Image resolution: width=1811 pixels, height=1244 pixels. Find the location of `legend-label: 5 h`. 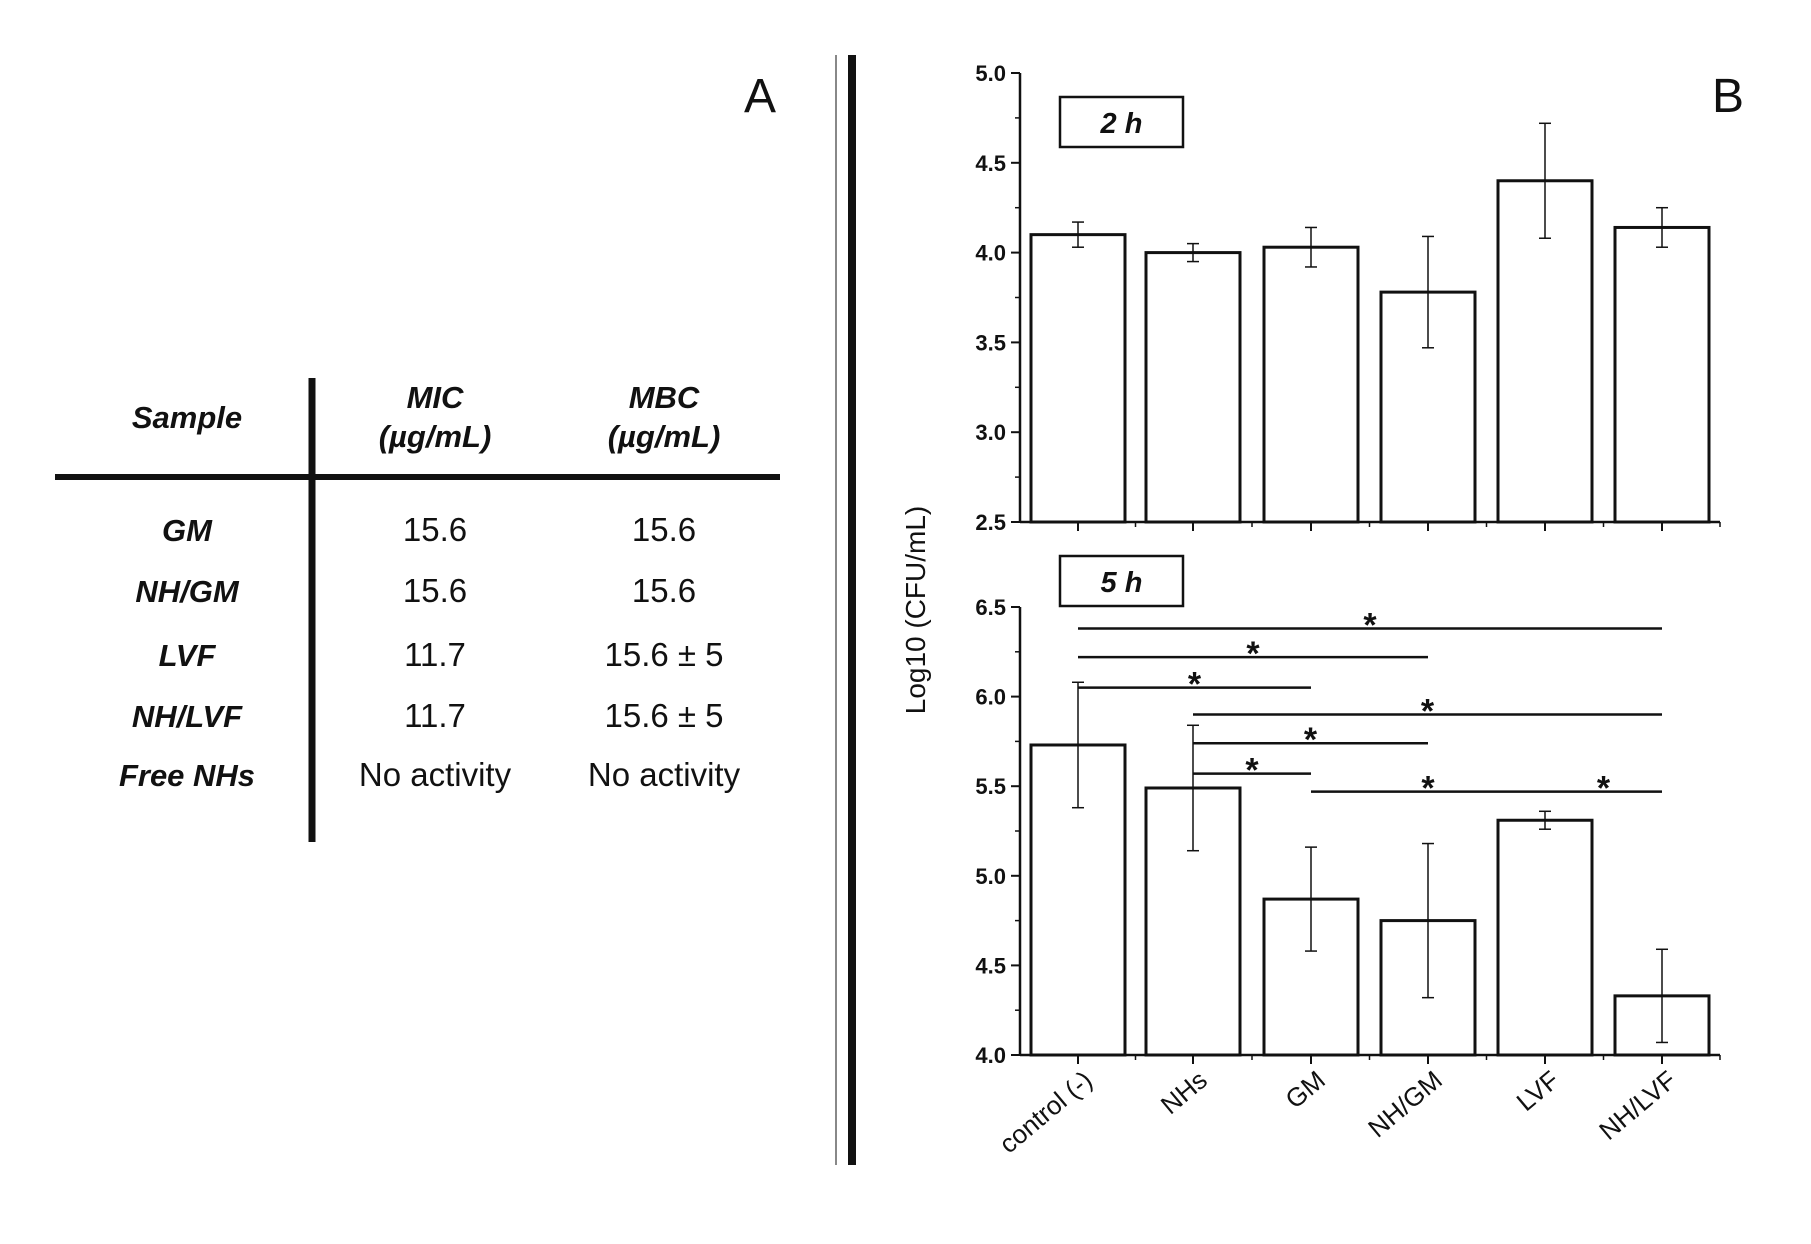

legend-label: 5 h is located at coordinates (1122, 583).